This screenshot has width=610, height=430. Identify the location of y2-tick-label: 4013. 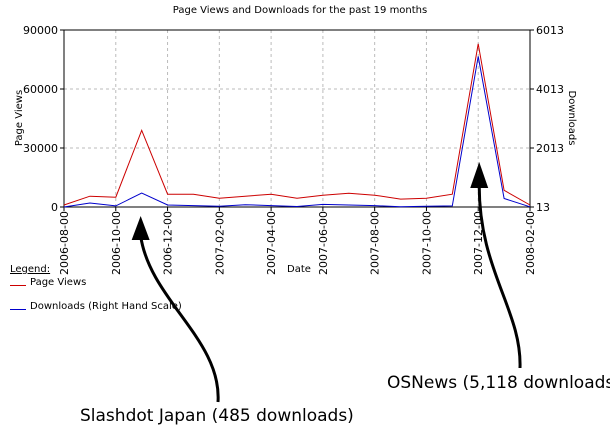
(550, 89).